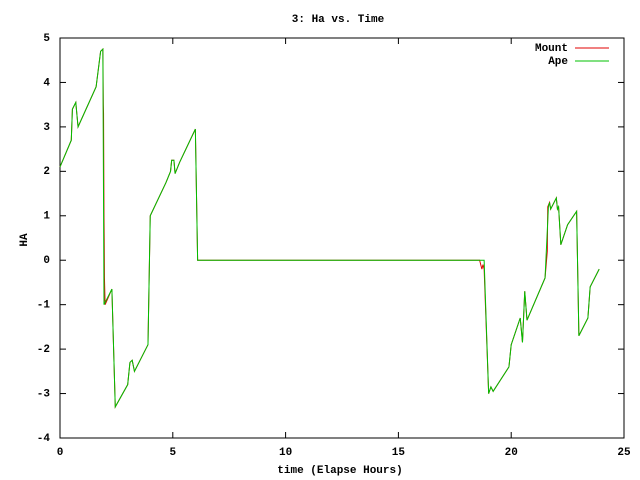 Image resolution: width=640 pixels, height=480 pixels. Describe the element at coordinates (285, 453) in the screenshot. I see `x-tick-label: 10` at that location.